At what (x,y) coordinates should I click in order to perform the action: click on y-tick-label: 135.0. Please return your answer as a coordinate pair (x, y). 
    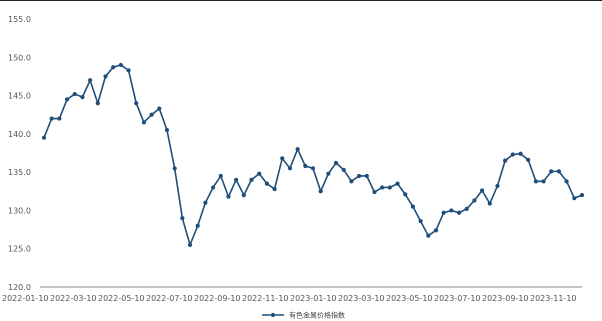
    Looking at the image, I should click on (19, 172).